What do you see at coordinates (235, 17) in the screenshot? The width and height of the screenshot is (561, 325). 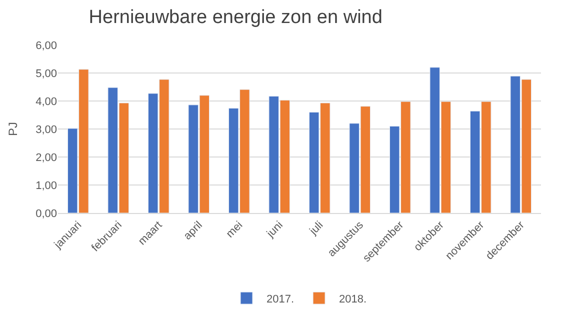 I see `chart-title: Hernieuwbare energie zon en wind` at bounding box center [235, 17].